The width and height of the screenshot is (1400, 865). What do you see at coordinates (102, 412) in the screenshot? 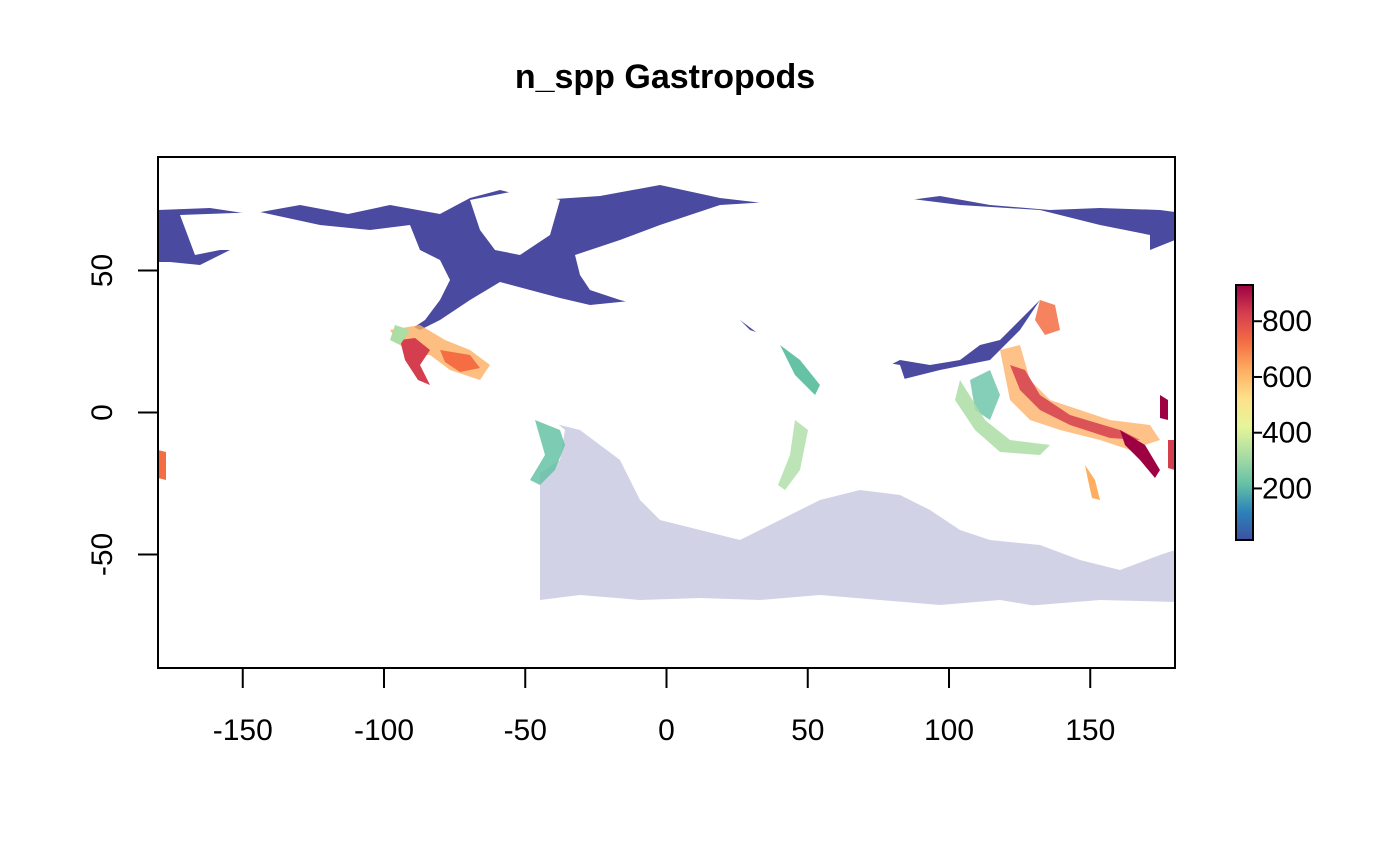
I see `y-tick-label: 0` at bounding box center [102, 412].